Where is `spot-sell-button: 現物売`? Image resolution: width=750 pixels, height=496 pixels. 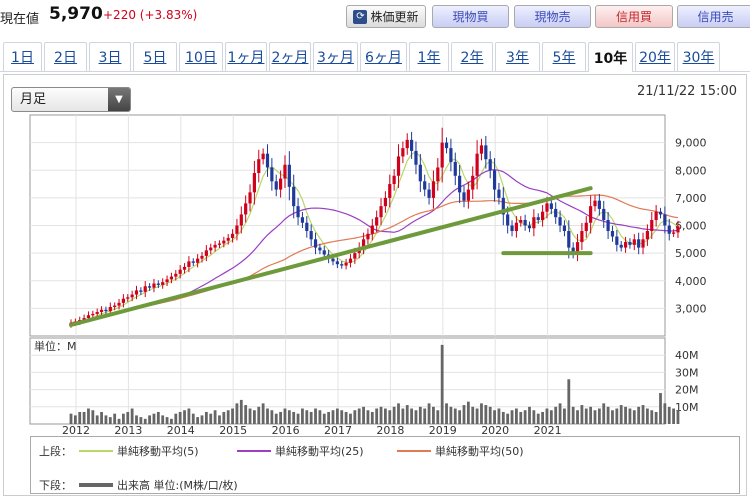
spot-sell-button: 現物売 is located at coordinates (552, 16).